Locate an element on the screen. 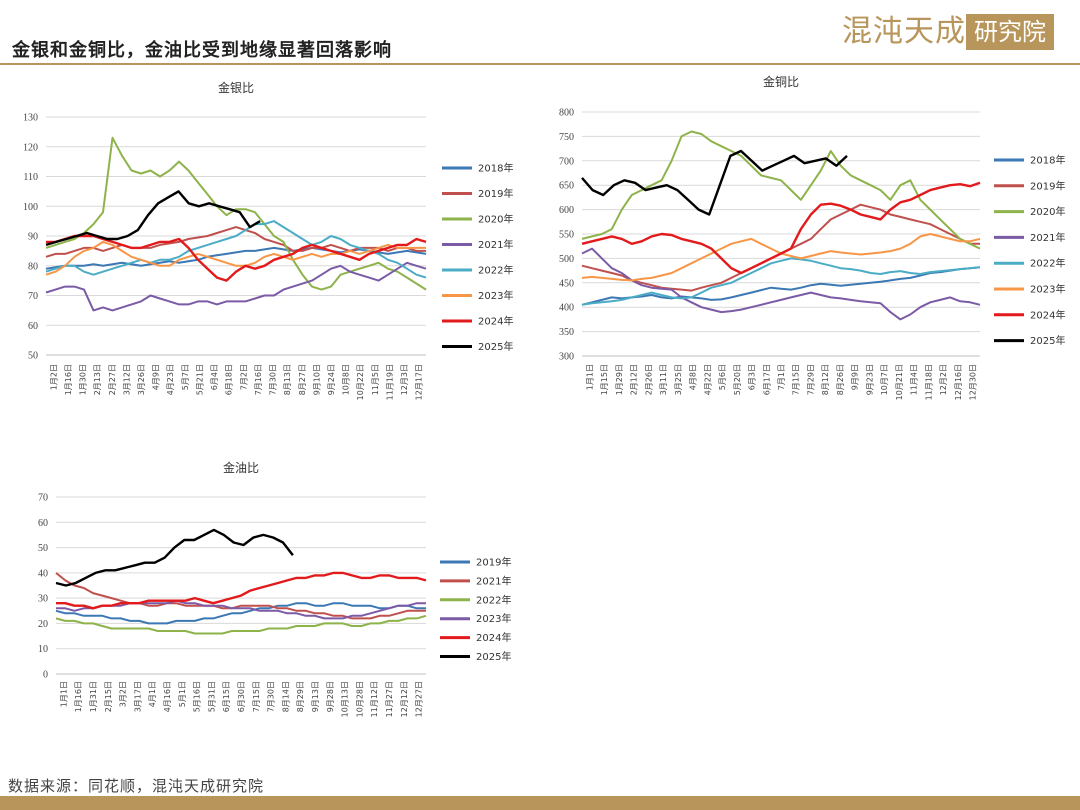 Image resolution: width=1080 pixels, height=810 pixels. y-tick-label: 350 is located at coordinates (566, 332).